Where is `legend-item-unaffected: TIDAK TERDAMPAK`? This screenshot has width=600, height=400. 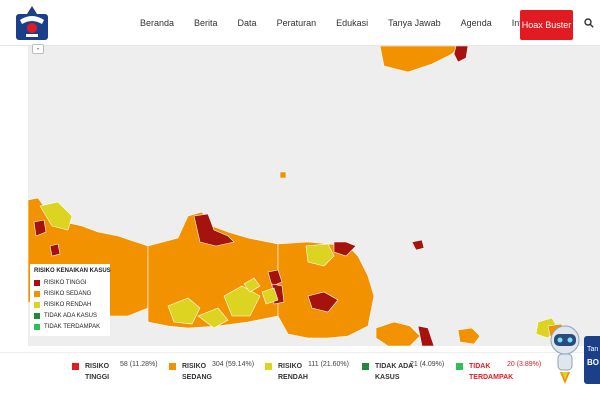 legend-item-unaffected: TIDAK TERDAMPAK is located at coordinates (70, 326).